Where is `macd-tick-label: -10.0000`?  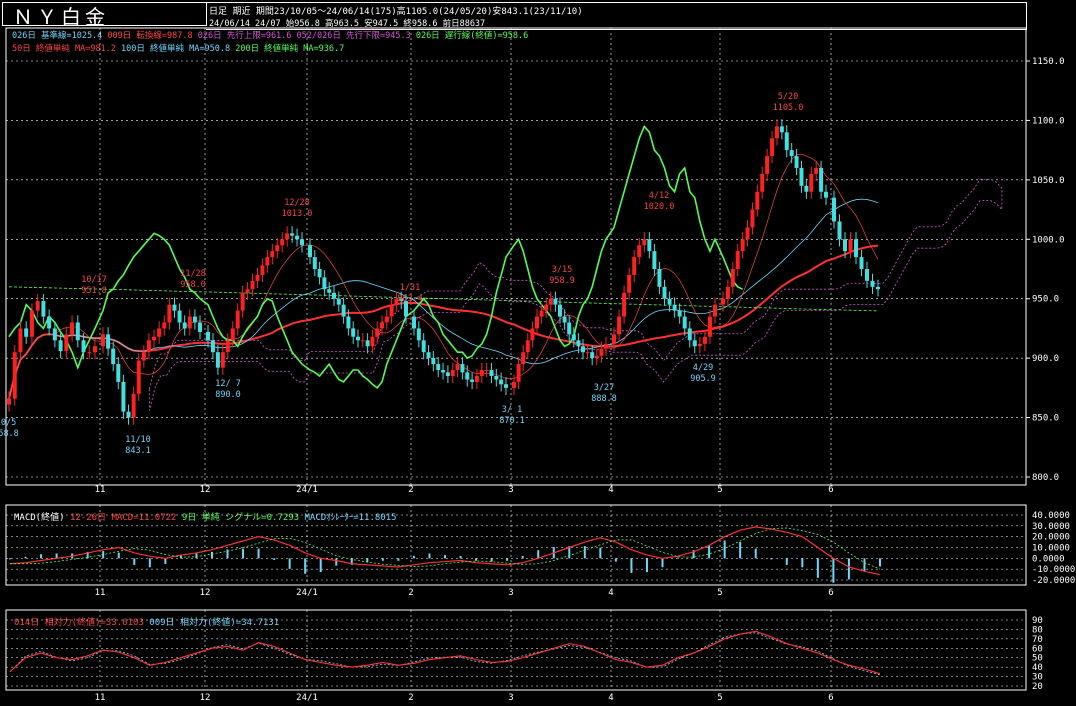 macd-tick-label: -10.0000 is located at coordinates (1053, 570).